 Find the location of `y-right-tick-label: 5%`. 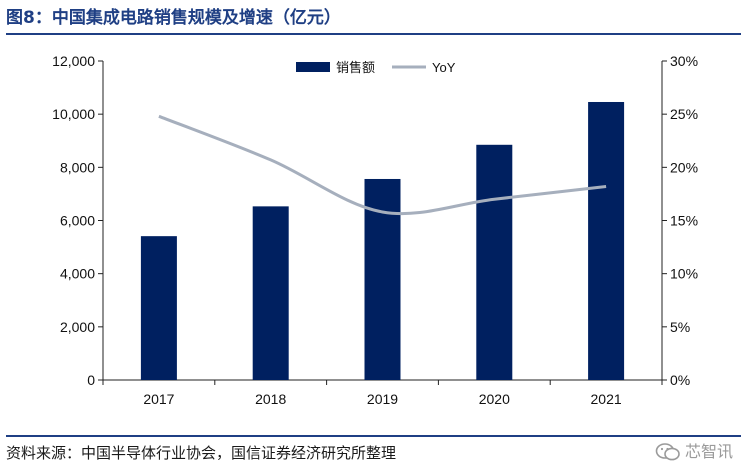

y-right-tick-label: 5% is located at coordinates (680, 327).